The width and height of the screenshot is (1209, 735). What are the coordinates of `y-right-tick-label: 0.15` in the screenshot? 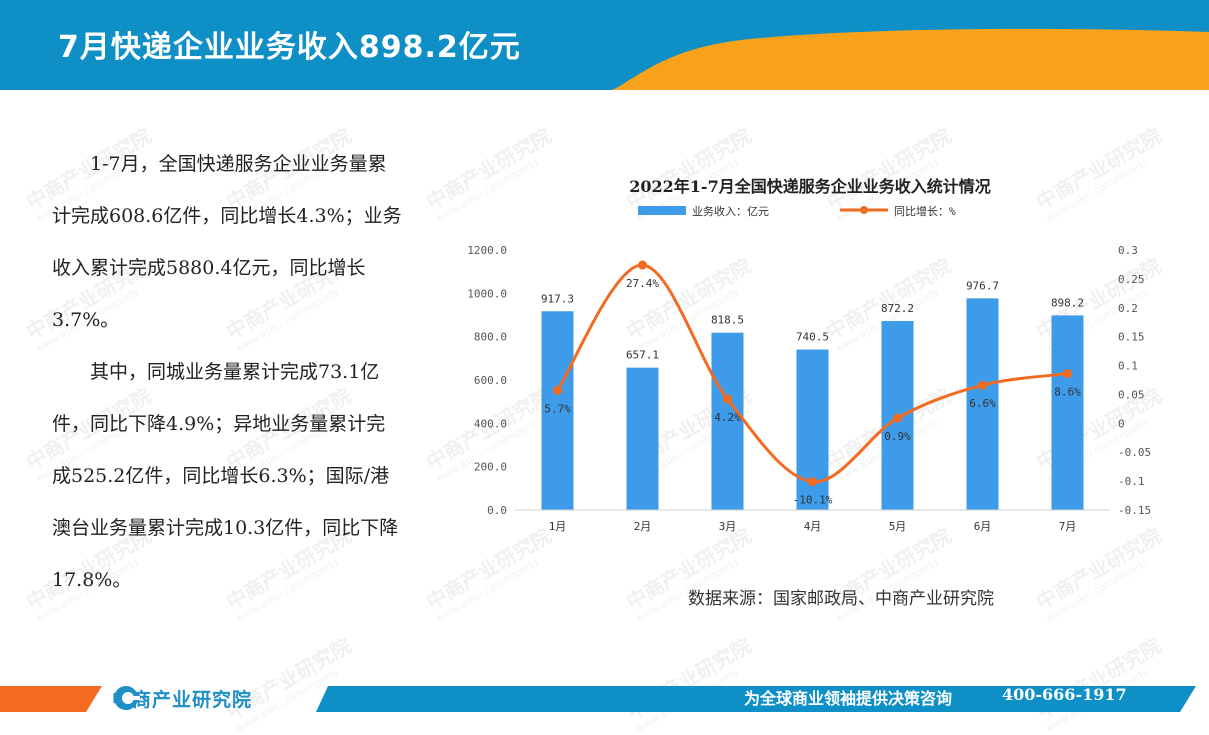 It's located at (1131, 337).